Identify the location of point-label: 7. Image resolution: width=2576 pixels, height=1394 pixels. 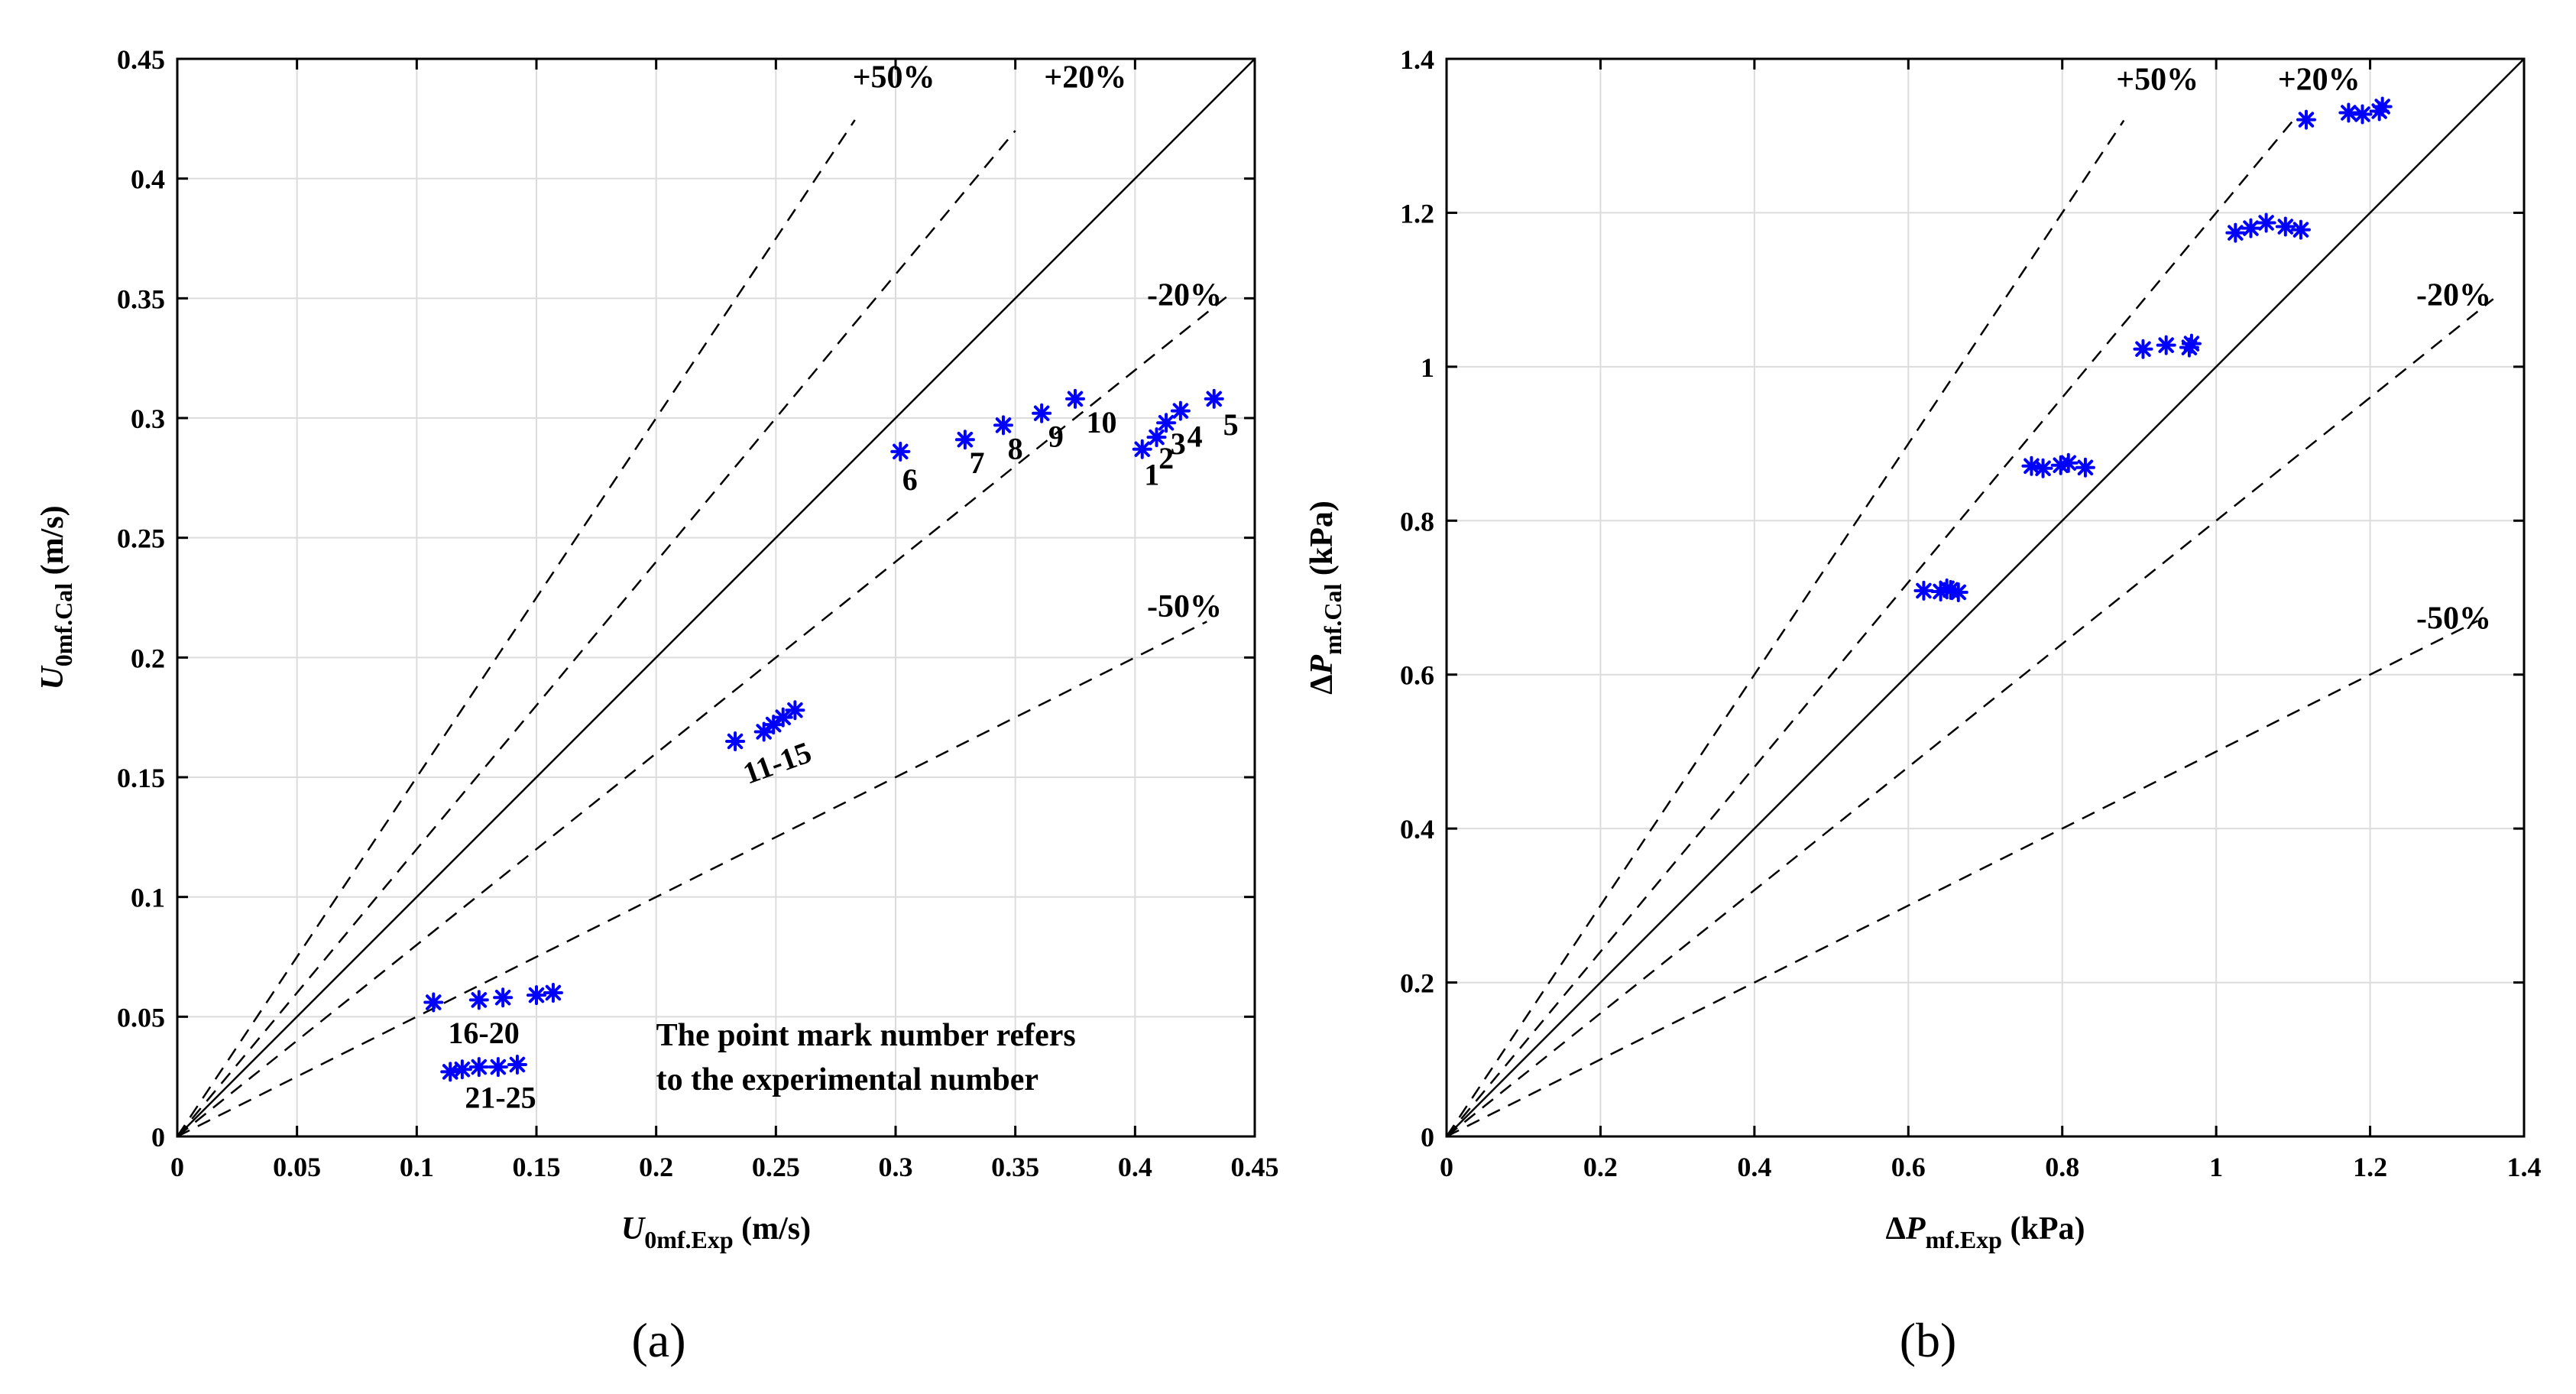
(977, 463).